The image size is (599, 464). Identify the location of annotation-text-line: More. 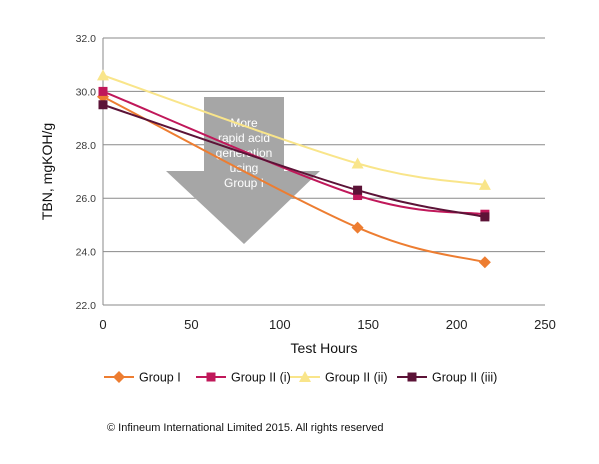
(244, 123).